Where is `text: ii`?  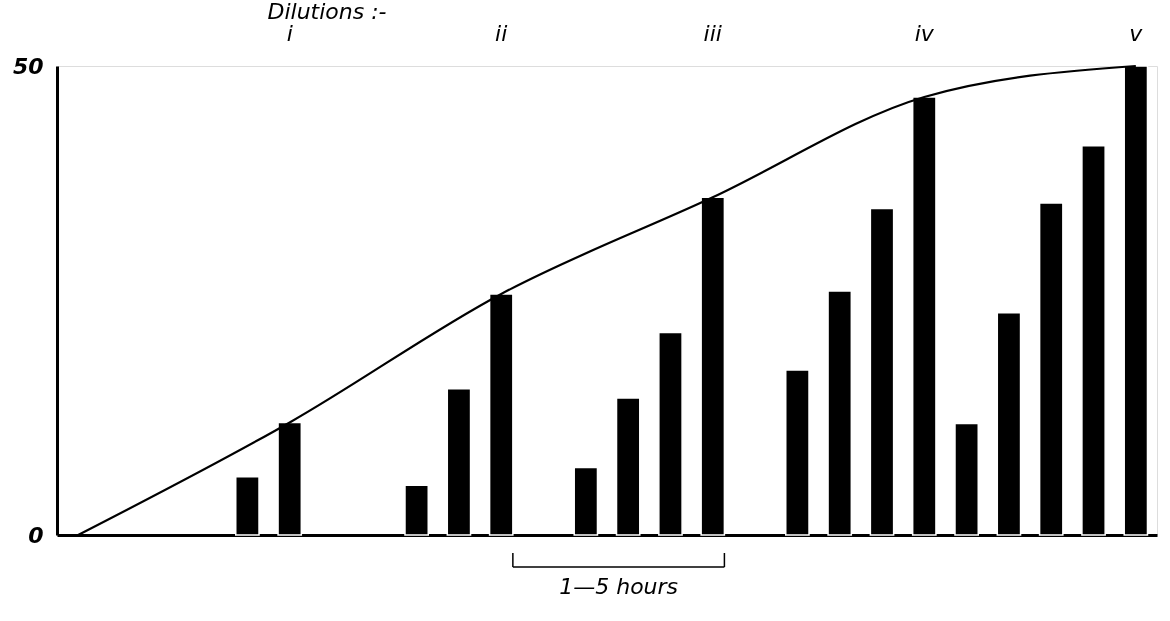
text: ii is located at coordinates (501, 33).